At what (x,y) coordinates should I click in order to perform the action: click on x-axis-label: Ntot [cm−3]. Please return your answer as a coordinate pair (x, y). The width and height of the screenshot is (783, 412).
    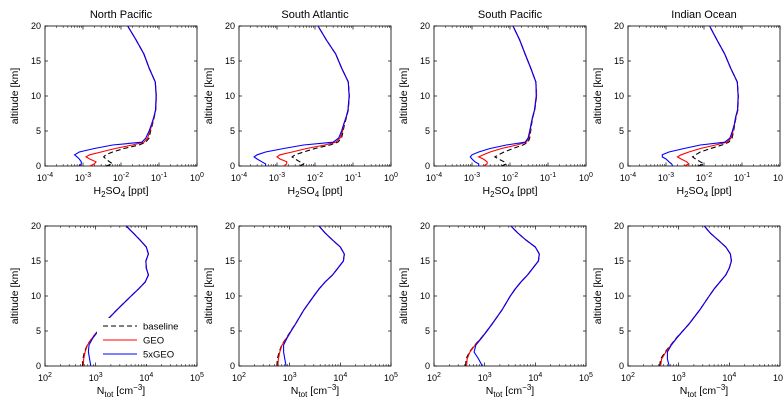
    Looking at the image, I should click on (315, 391).